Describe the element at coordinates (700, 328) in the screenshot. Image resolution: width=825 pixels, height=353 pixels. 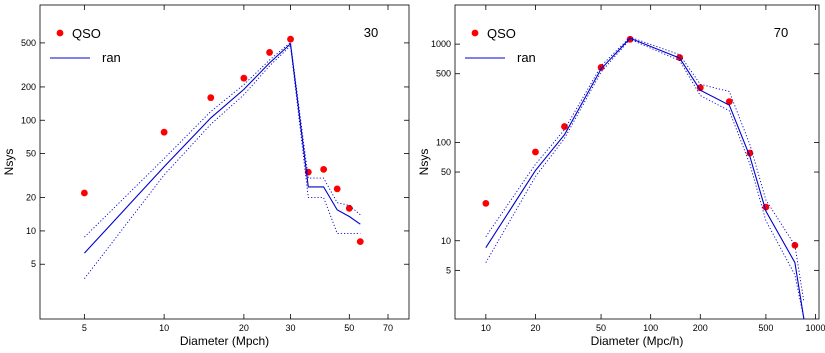
I see `x-tick-label: 200` at that location.